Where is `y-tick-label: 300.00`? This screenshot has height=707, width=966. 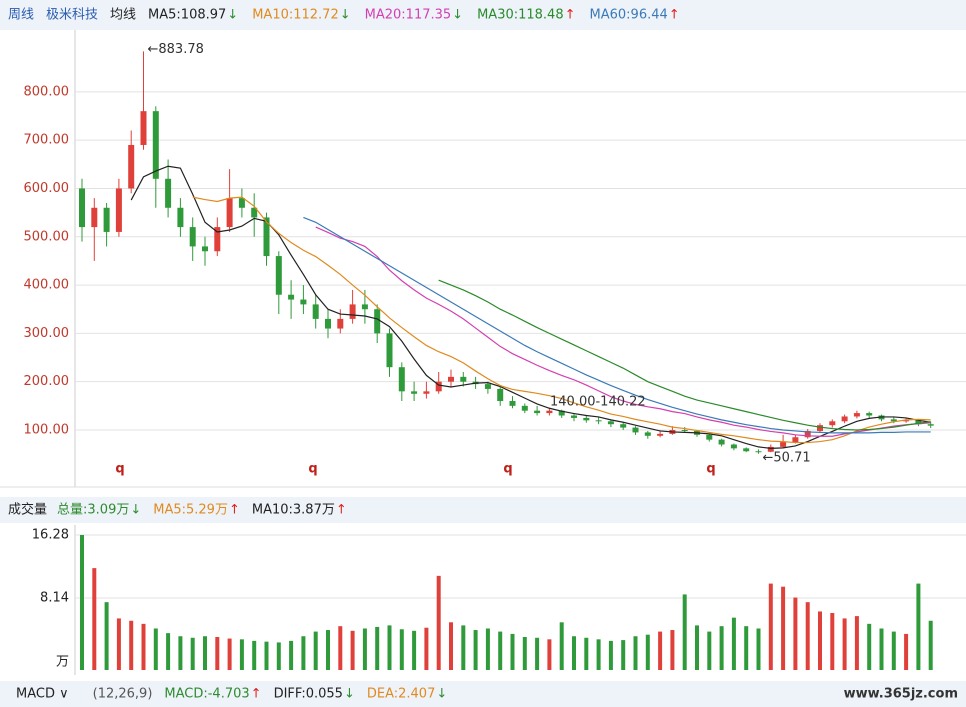 y-tick-label: 300.00 is located at coordinates (47, 333).